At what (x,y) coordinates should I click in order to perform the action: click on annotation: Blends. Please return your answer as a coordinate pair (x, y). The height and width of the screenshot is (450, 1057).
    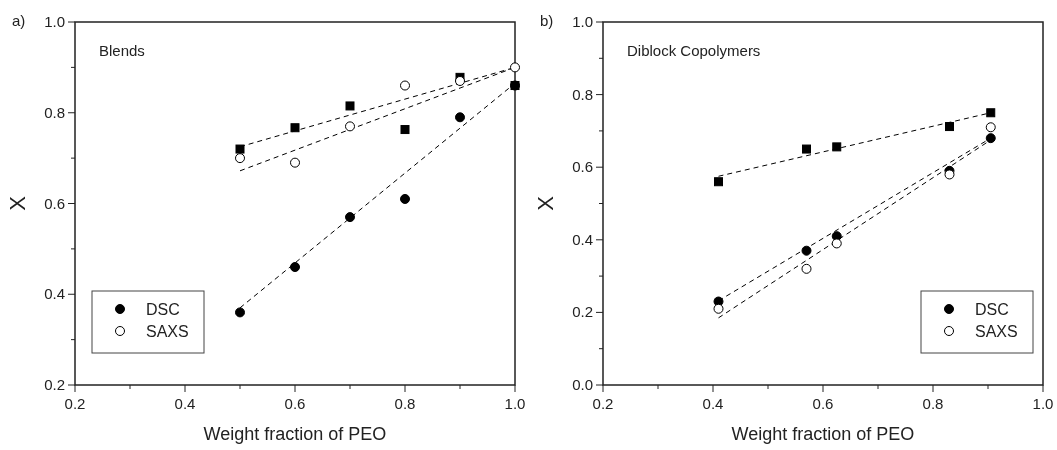
    Looking at the image, I should click on (122, 50).